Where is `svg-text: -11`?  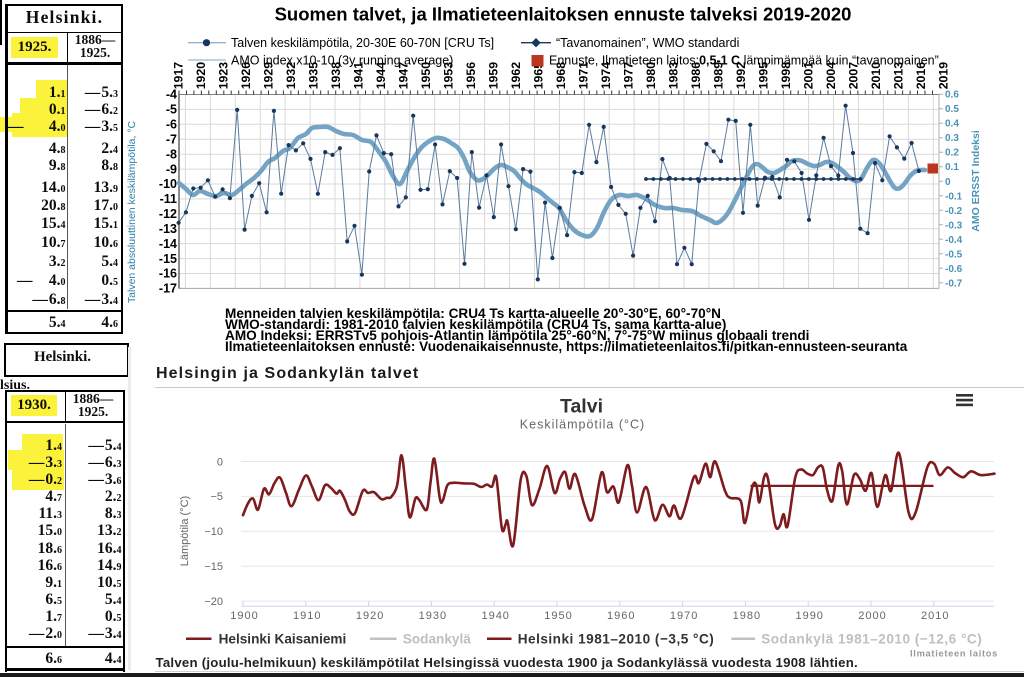 svg-text: -11 is located at coordinates (168, 199).